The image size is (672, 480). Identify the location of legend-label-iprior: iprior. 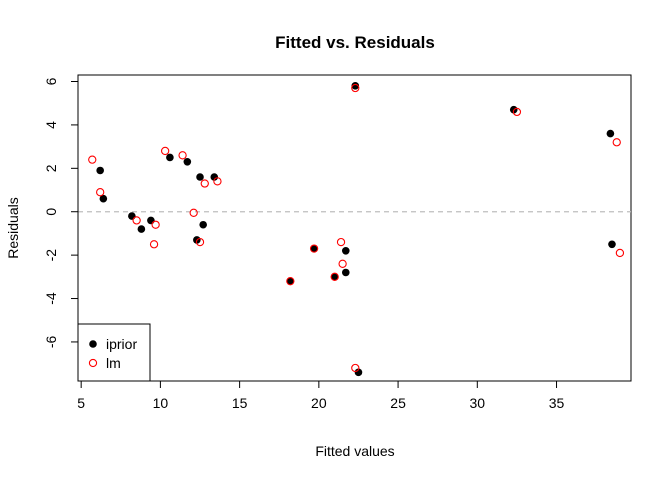
(121, 344).